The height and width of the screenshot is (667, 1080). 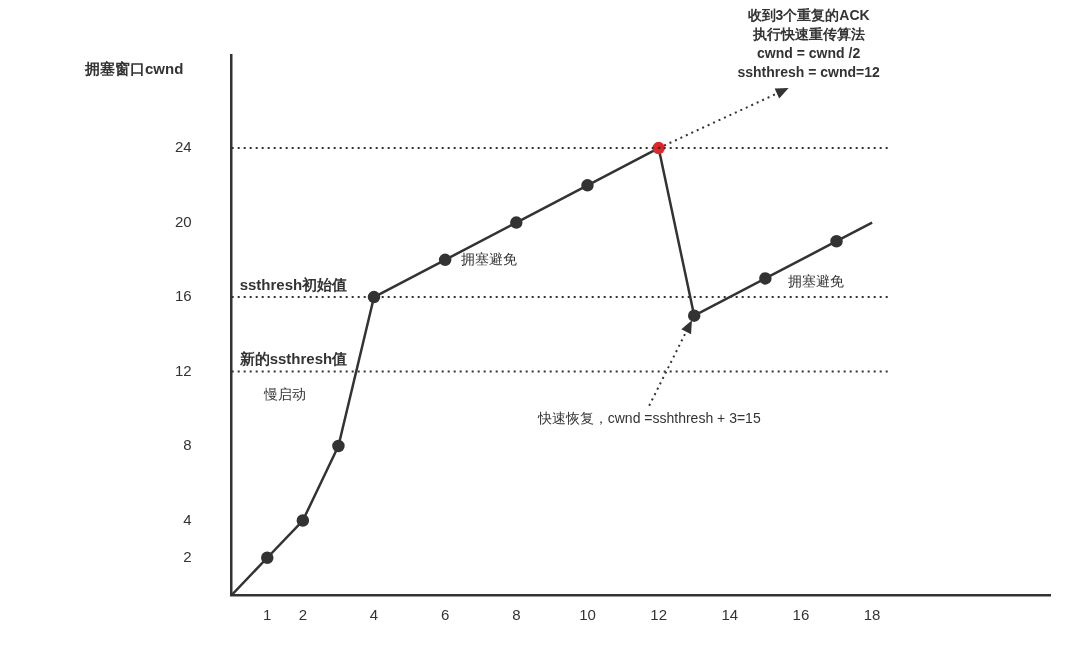 I want to click on y-tick-label: 8, so click(x=187, y=445).